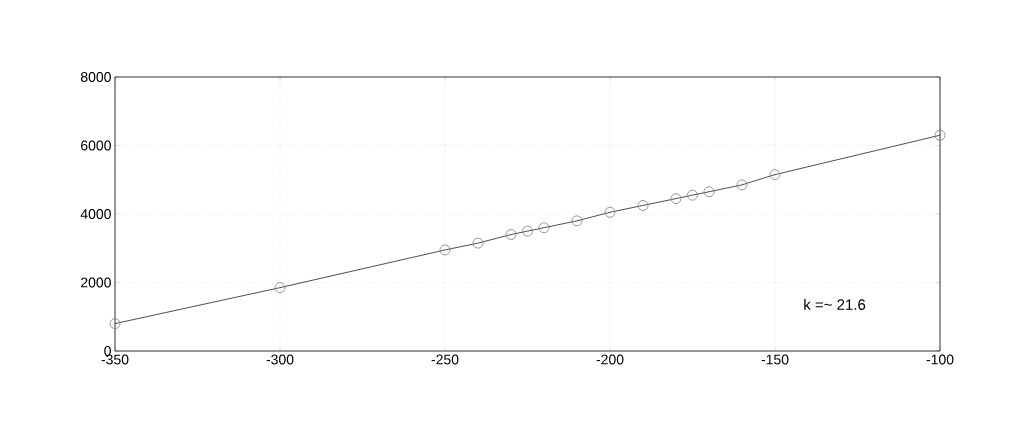 The image size is (1014, 437). Describe the element at coordinates (96, 145) in the screenshot. I see `y-tick-label: 6000` at that location.